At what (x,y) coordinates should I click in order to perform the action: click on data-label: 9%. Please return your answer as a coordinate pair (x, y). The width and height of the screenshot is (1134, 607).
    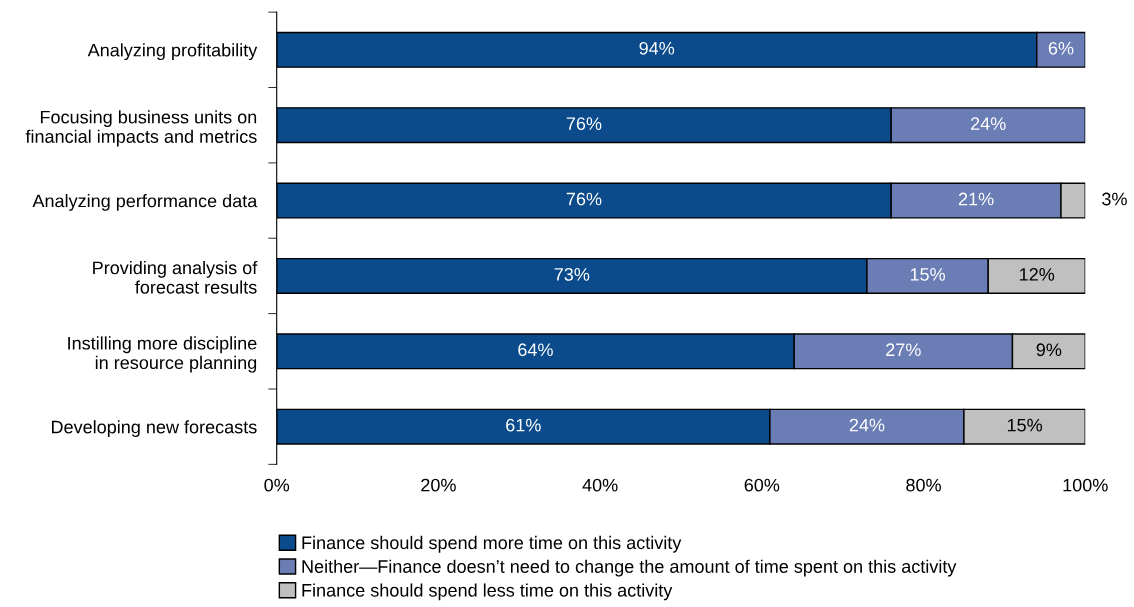
    Looking at the image, I should click on (1049, 350).